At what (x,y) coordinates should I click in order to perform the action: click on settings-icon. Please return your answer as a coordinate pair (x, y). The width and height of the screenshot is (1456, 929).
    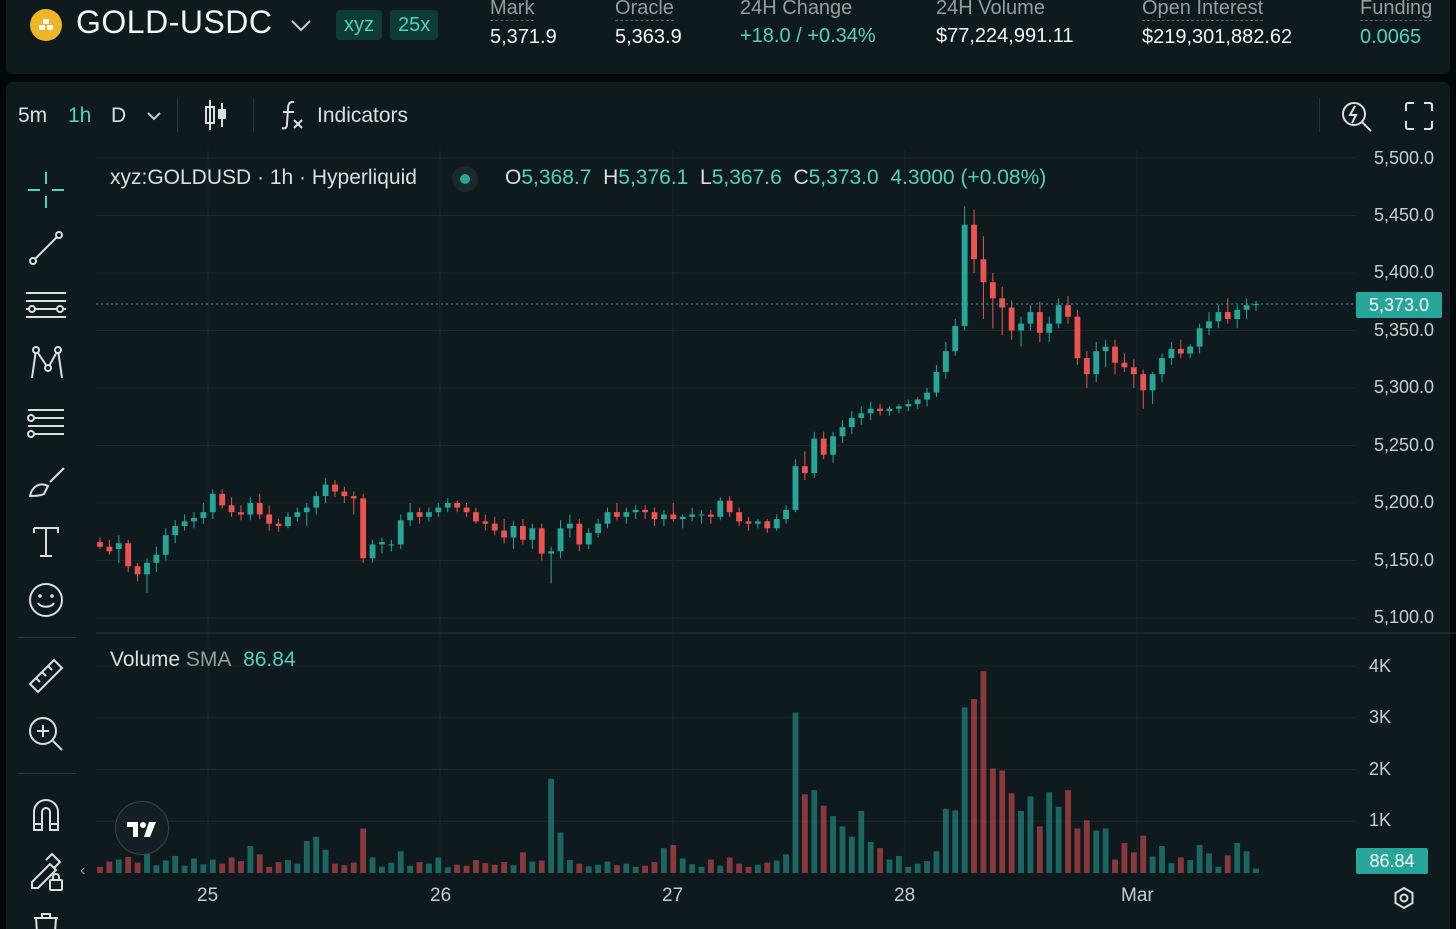
    Looking at the image, I should click on (1404, 900).